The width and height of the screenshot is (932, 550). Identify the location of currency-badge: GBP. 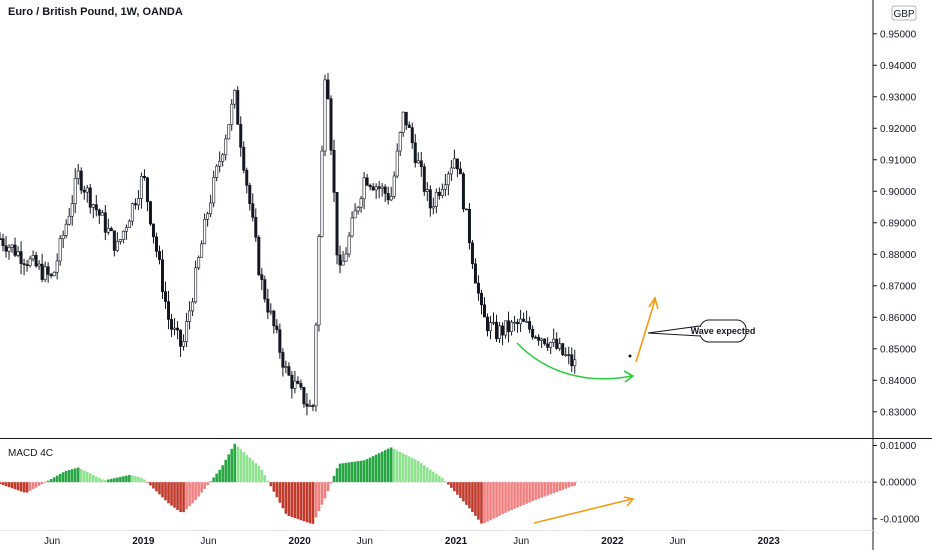
(904, 13).